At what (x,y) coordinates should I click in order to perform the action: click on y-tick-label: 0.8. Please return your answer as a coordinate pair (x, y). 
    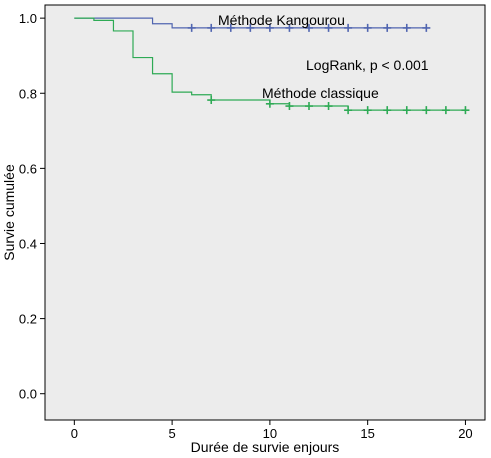
    Looking at the image, I should click on (28, 93).